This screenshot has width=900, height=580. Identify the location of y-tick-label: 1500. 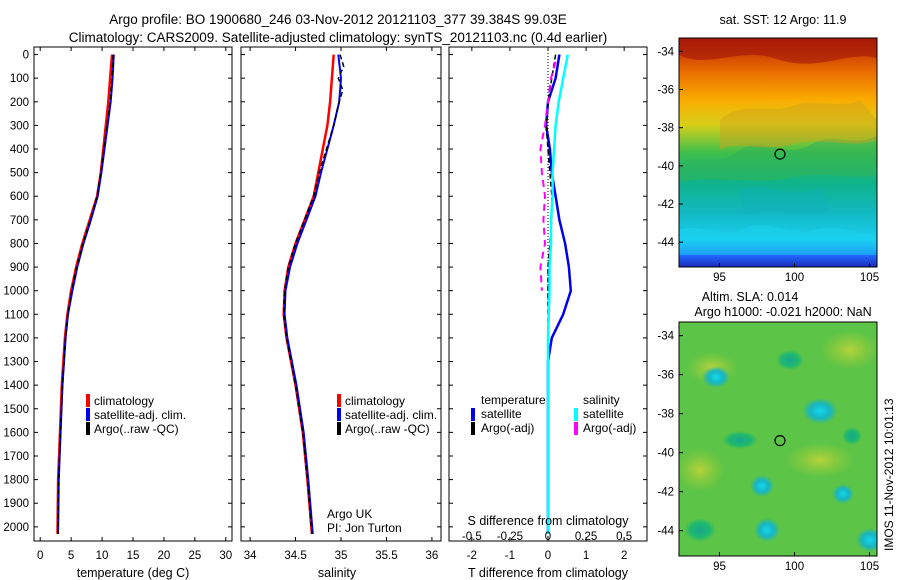
(16, 410).